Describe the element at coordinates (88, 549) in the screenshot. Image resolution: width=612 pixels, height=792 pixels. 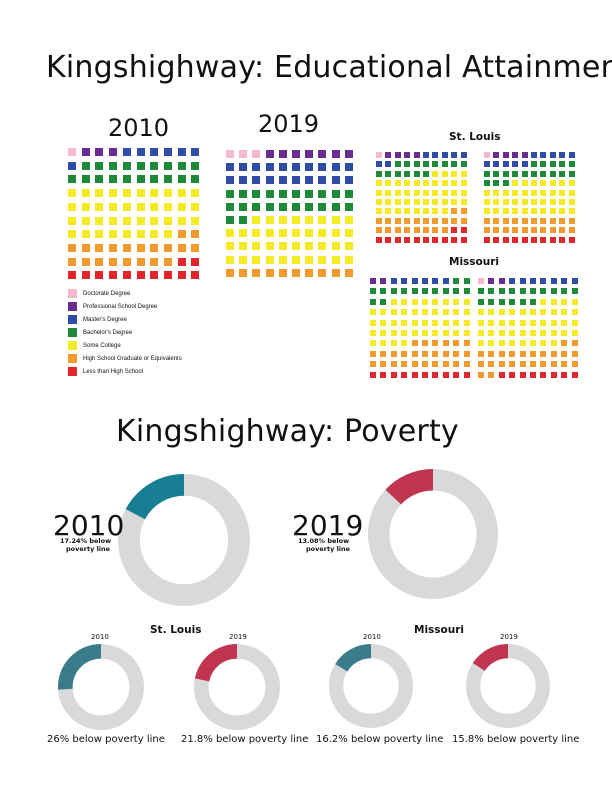
I see `poverty-2010-note-line2: poverty line` at that location.